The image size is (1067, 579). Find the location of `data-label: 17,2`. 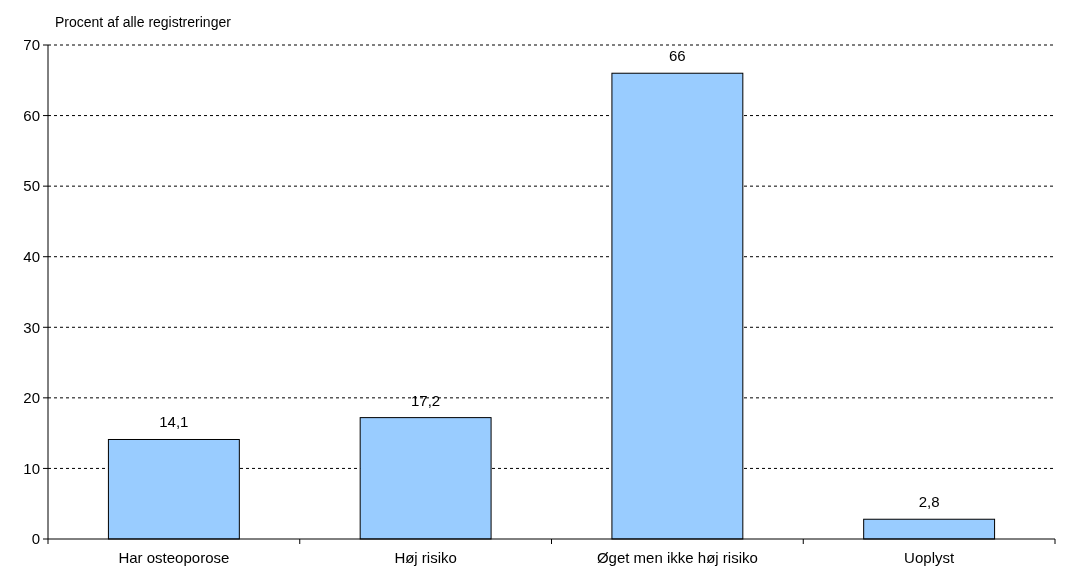

data-label: 17,2 is located at coordinates (426, 400).